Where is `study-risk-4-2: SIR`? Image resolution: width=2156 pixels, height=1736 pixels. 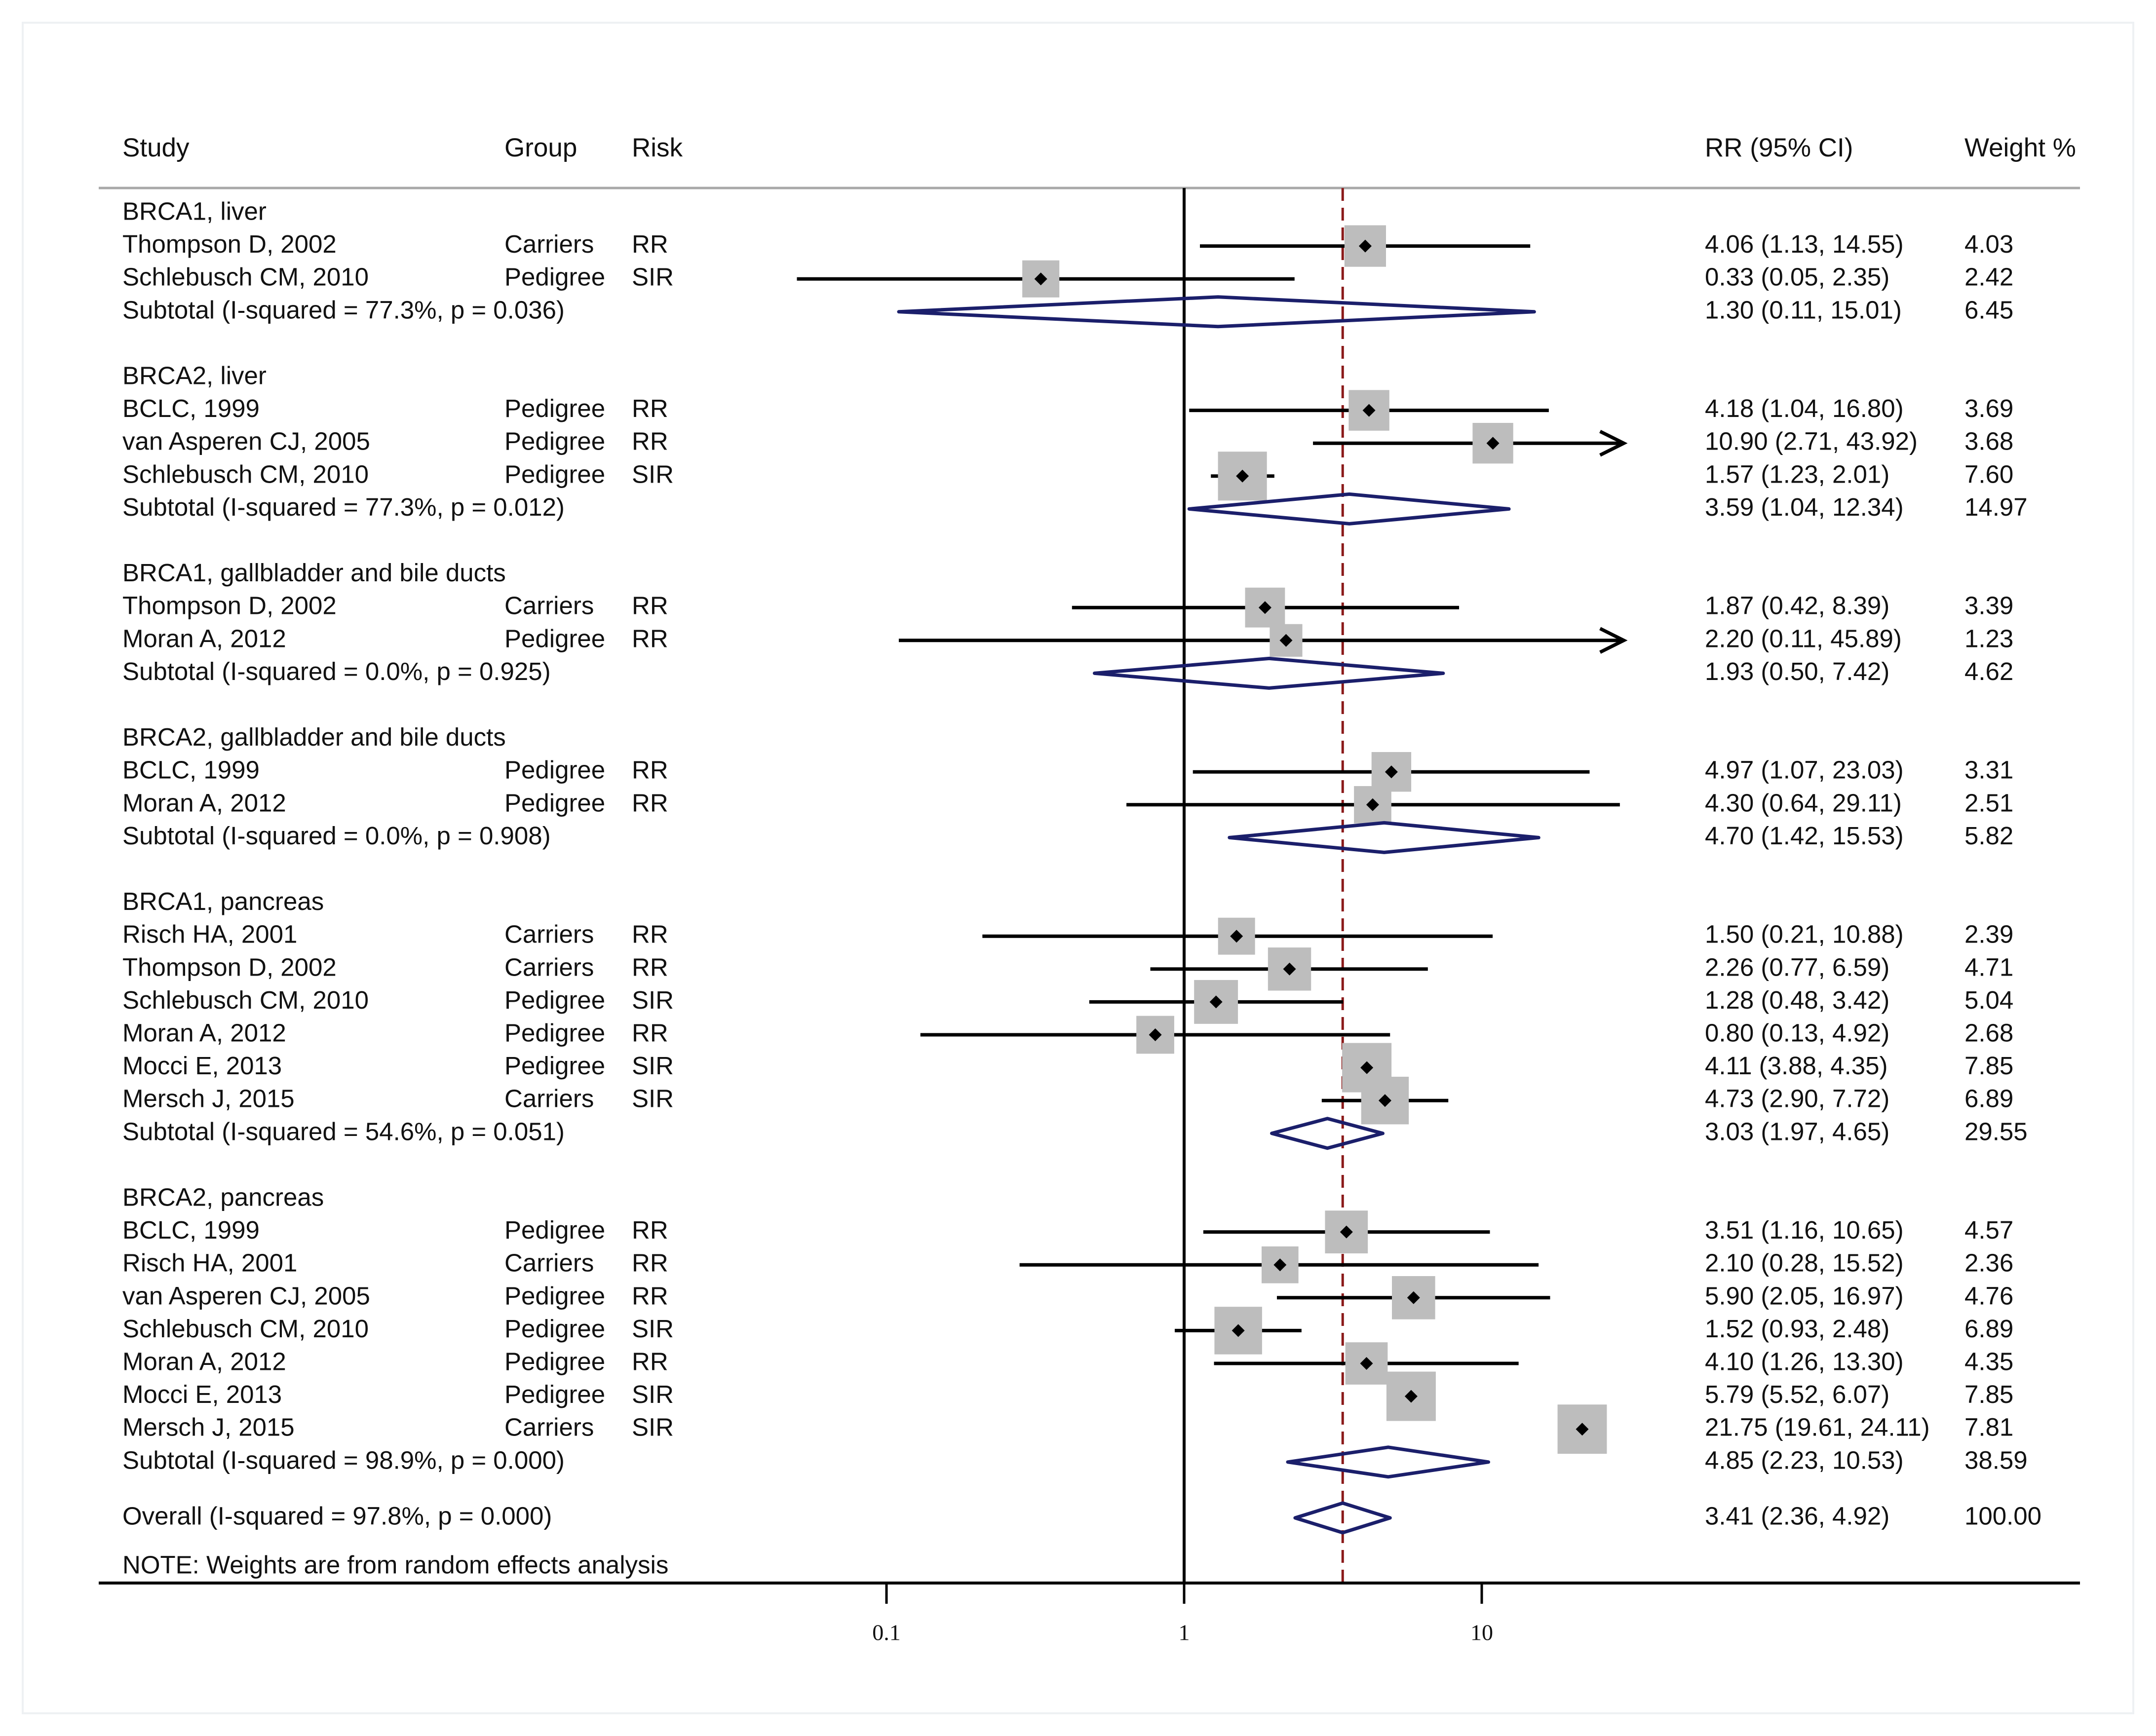 study-risk-4-2: SIR is located at coordinates (653, 1000).